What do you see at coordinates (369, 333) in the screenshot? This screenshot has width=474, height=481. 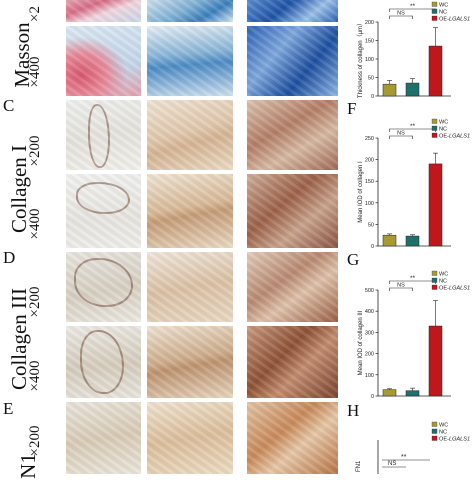 I see `y-tick-label: 300` at bounding box center [369, 333].